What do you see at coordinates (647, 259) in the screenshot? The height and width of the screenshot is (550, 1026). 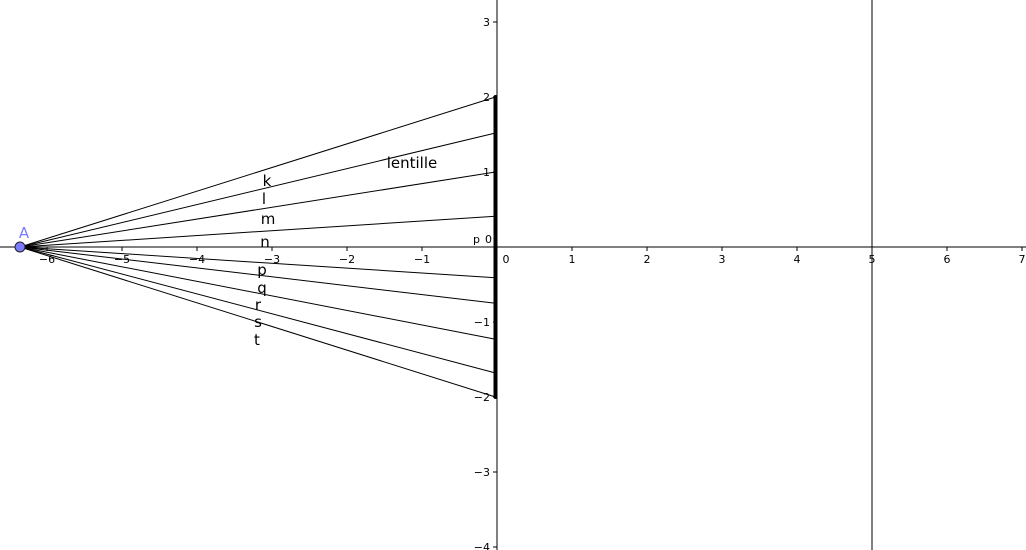 I see `x-tick-label: 2` at bounding box center [647, 259].